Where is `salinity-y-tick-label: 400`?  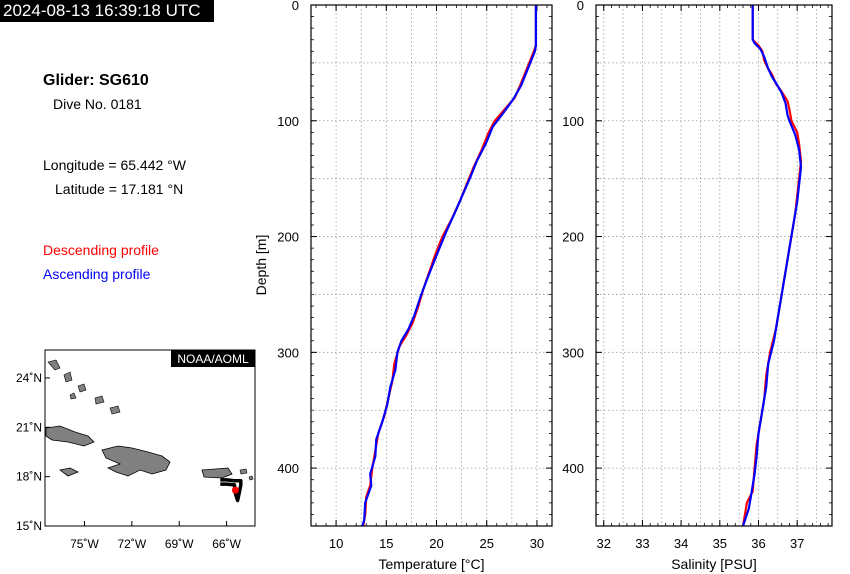
salinity-y-tick-label: 400 is located at coordinates (573, 468).